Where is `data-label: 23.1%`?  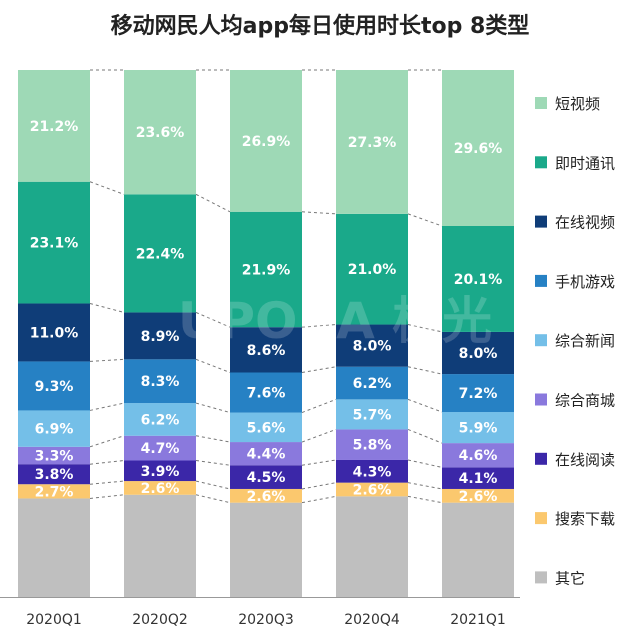
data-label: 23.1% is located at coordinates (54, 244).